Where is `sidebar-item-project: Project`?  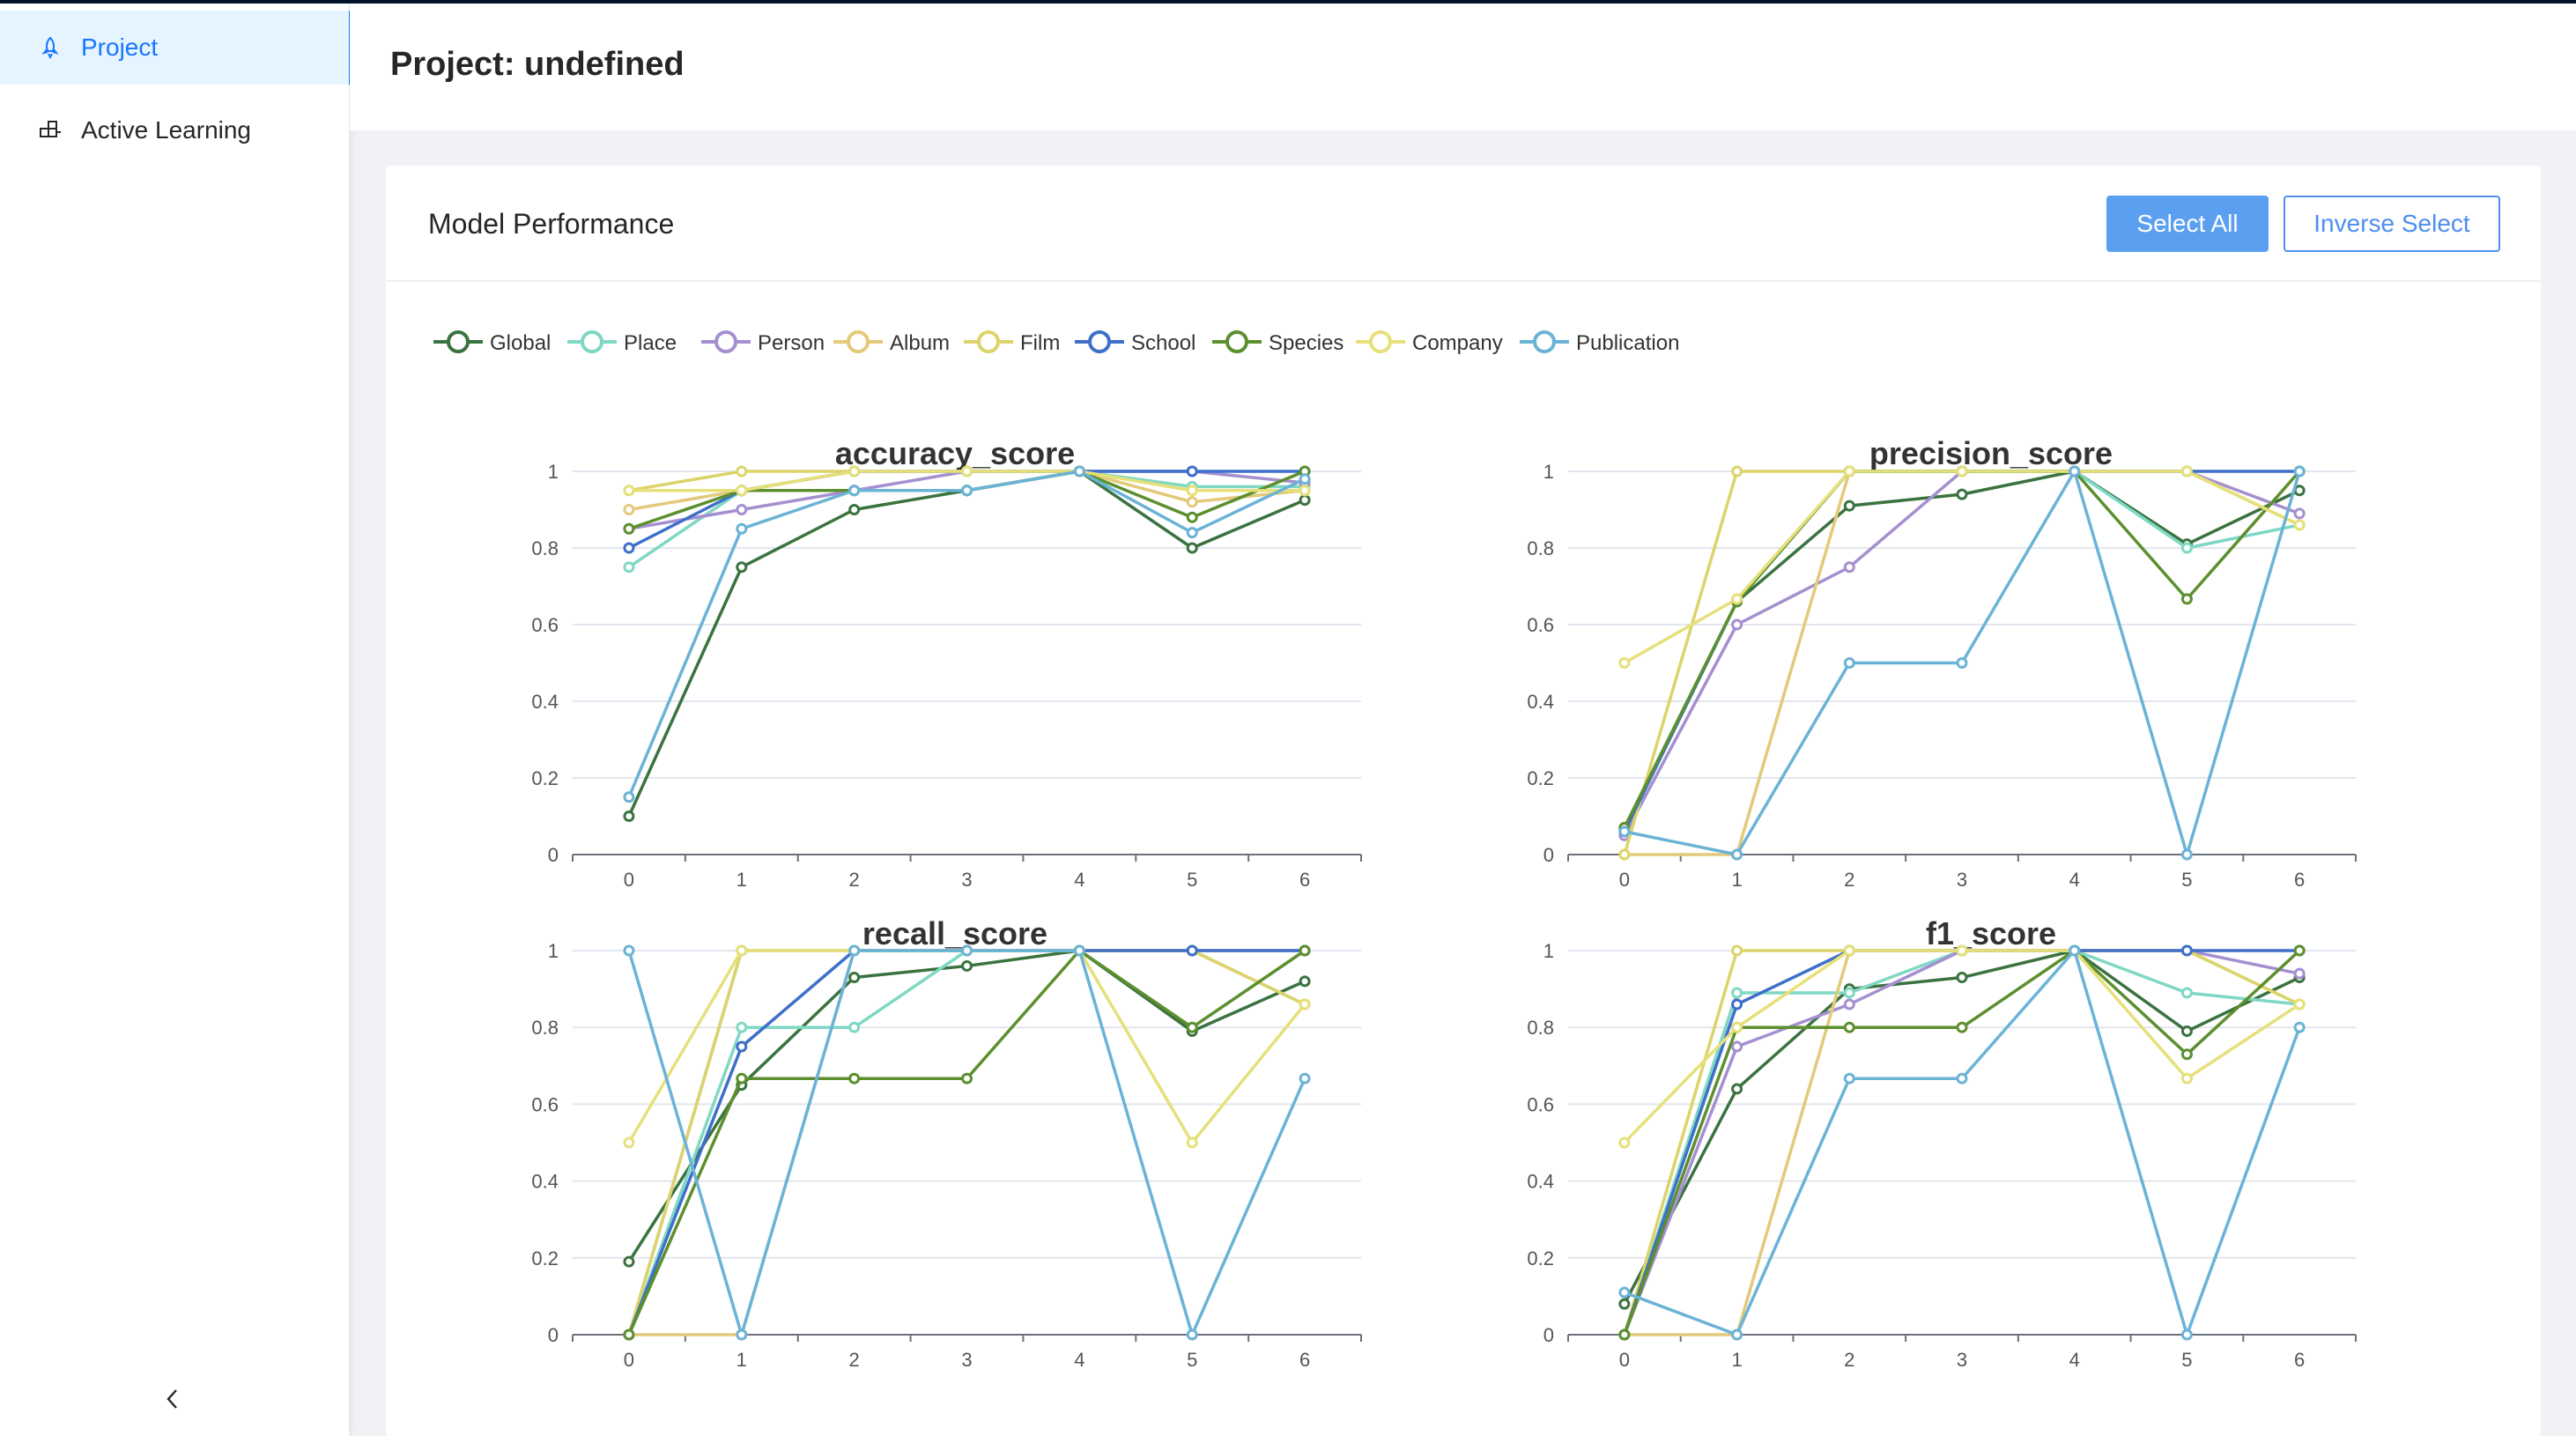
sidebar-item-project: Project is located at coordinates (176, 48).